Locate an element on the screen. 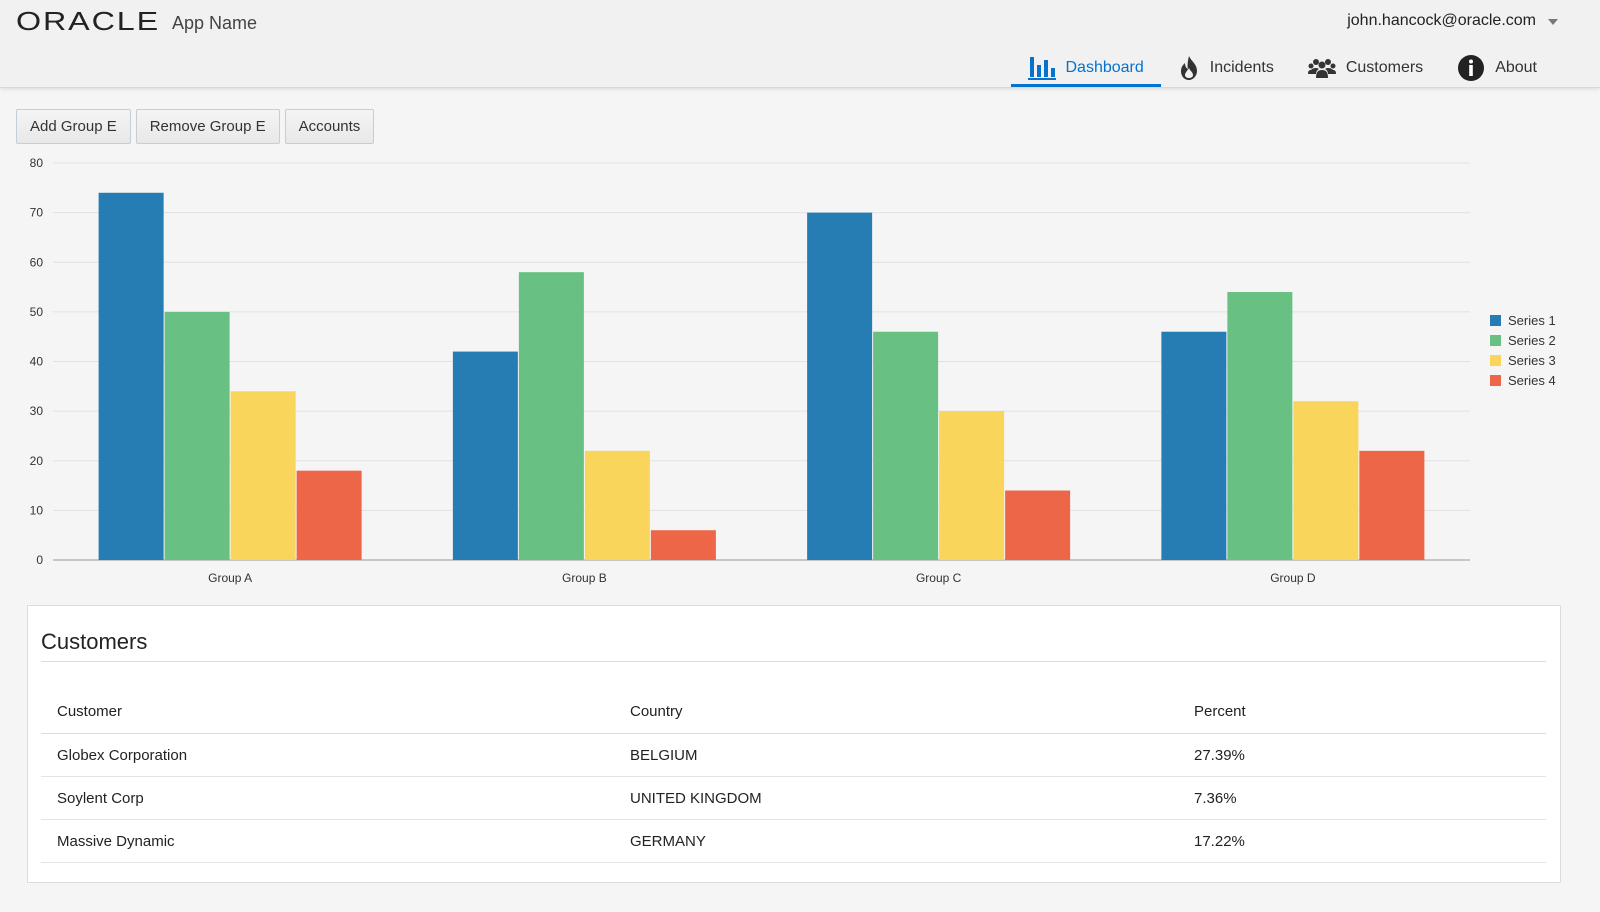  y-tick-label: 10 is located at coordinates (37, 510).